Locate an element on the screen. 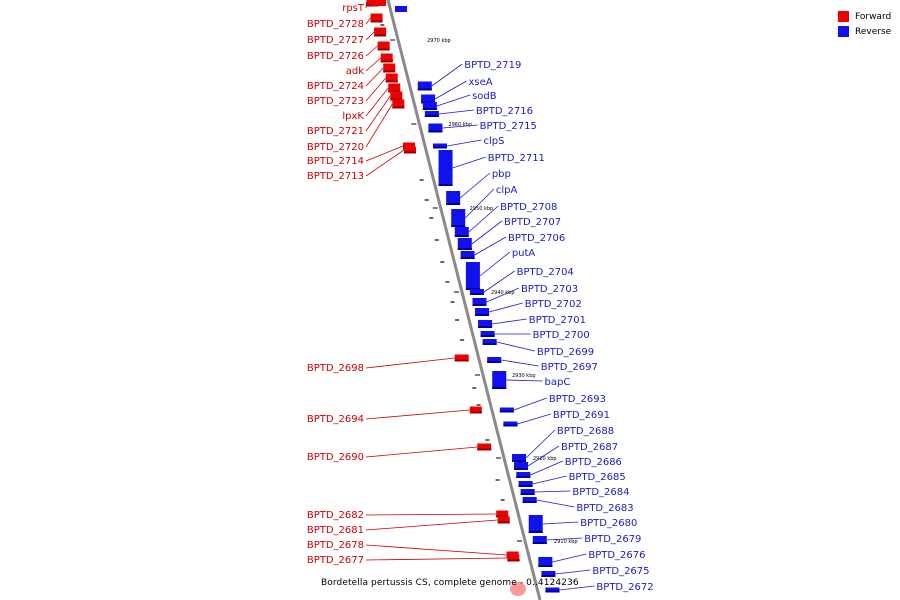 The height and width of the screenshot is (600, 900). reverse-gene-label: clpA is located at coordinates (507, 190).